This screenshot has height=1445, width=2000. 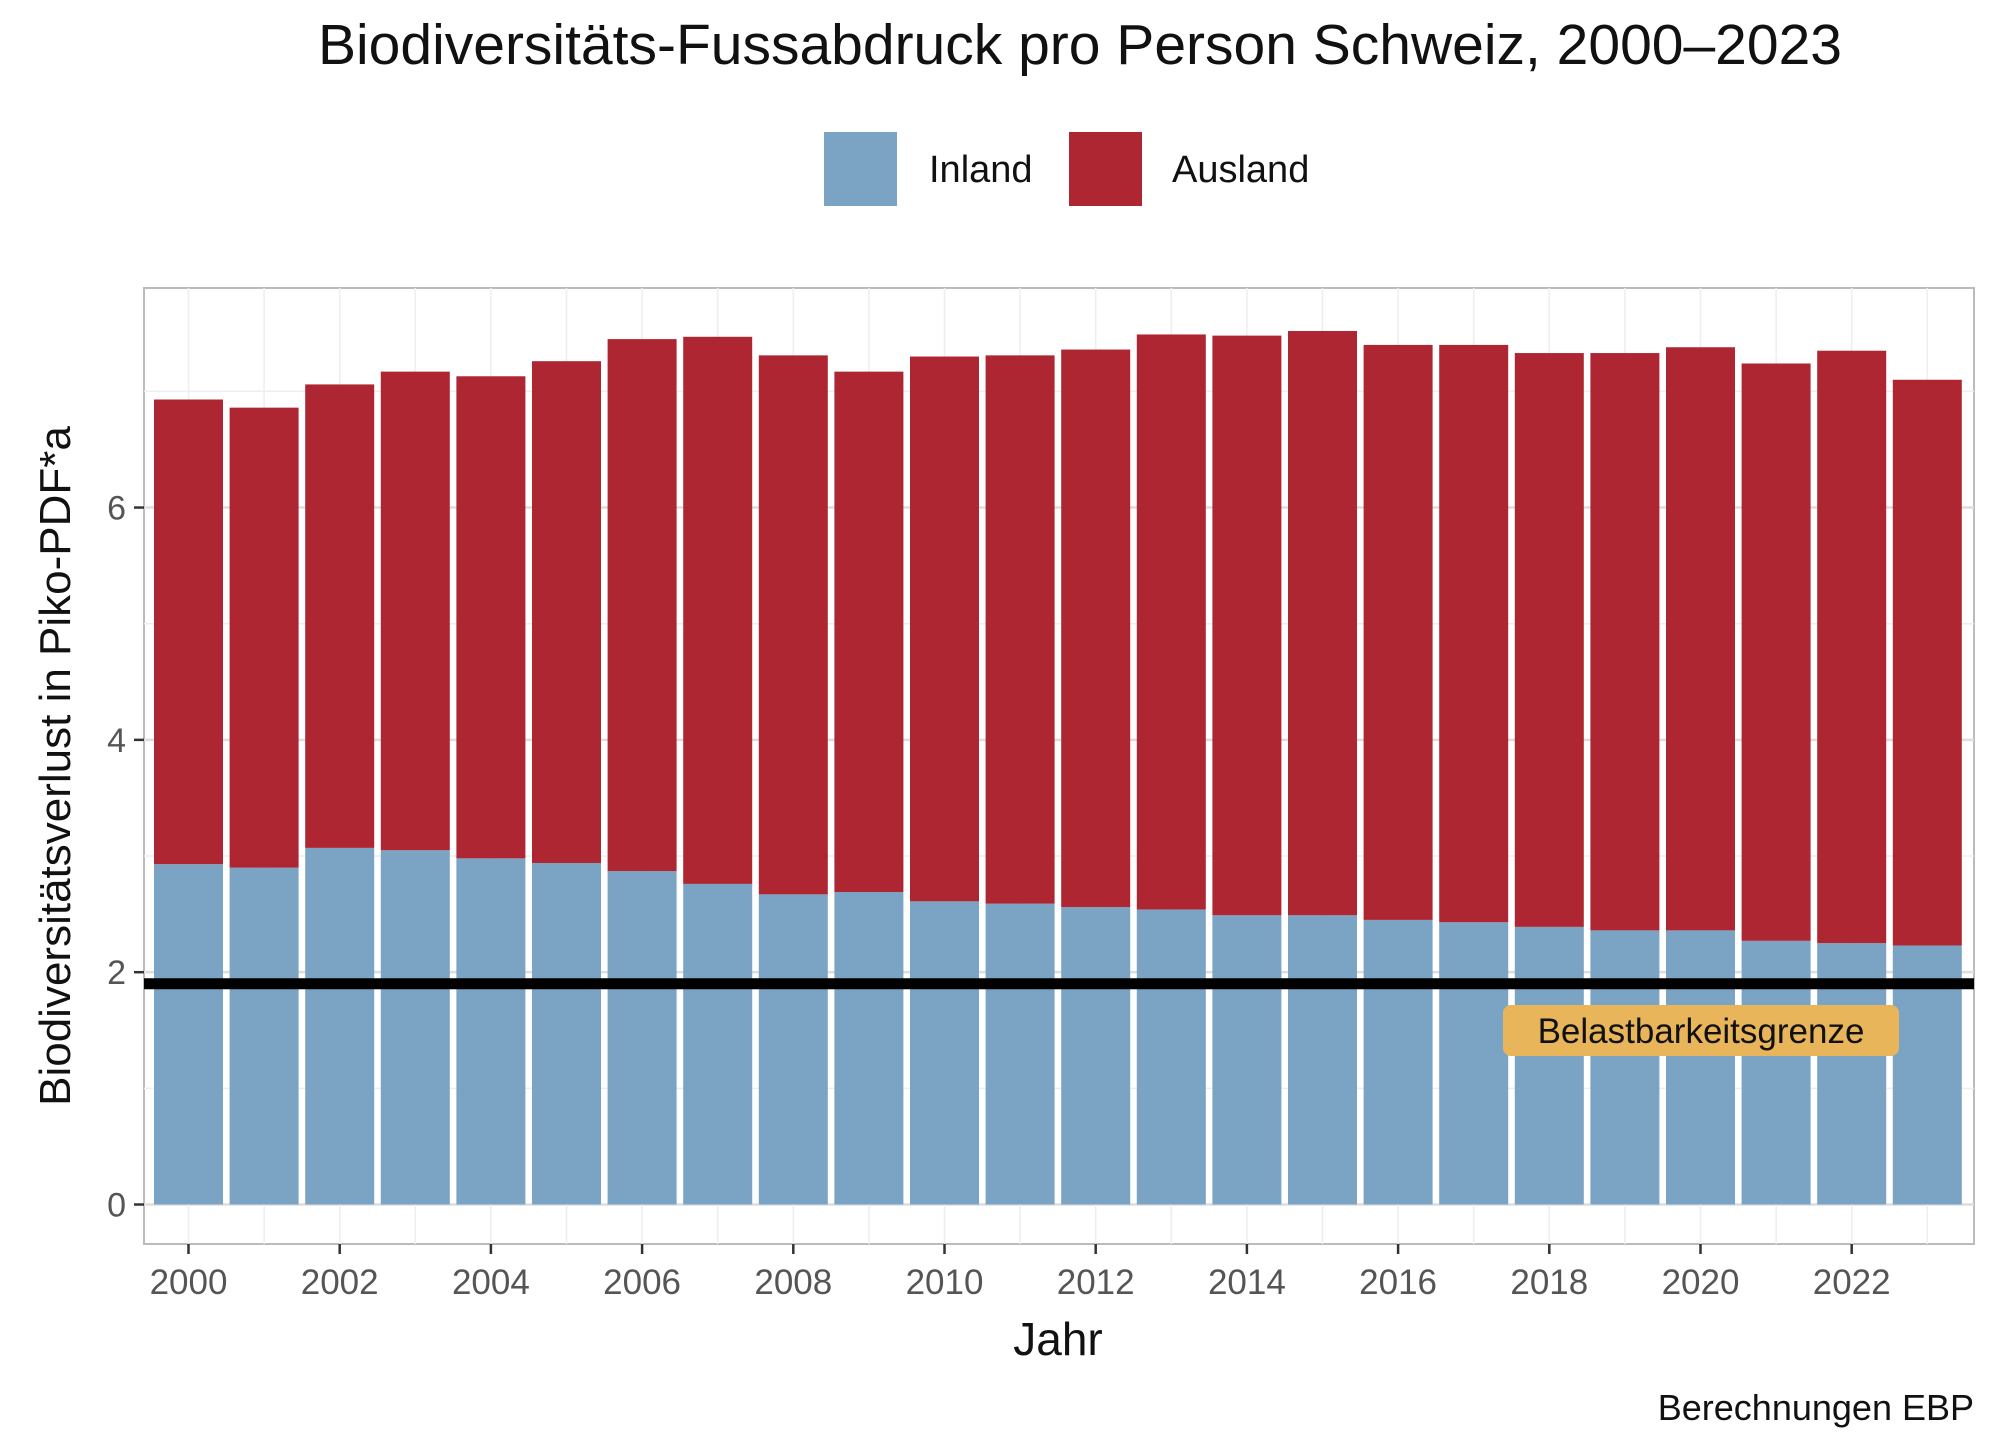 I want to click on bar-inland-2005, so click(x=566, y=1033).